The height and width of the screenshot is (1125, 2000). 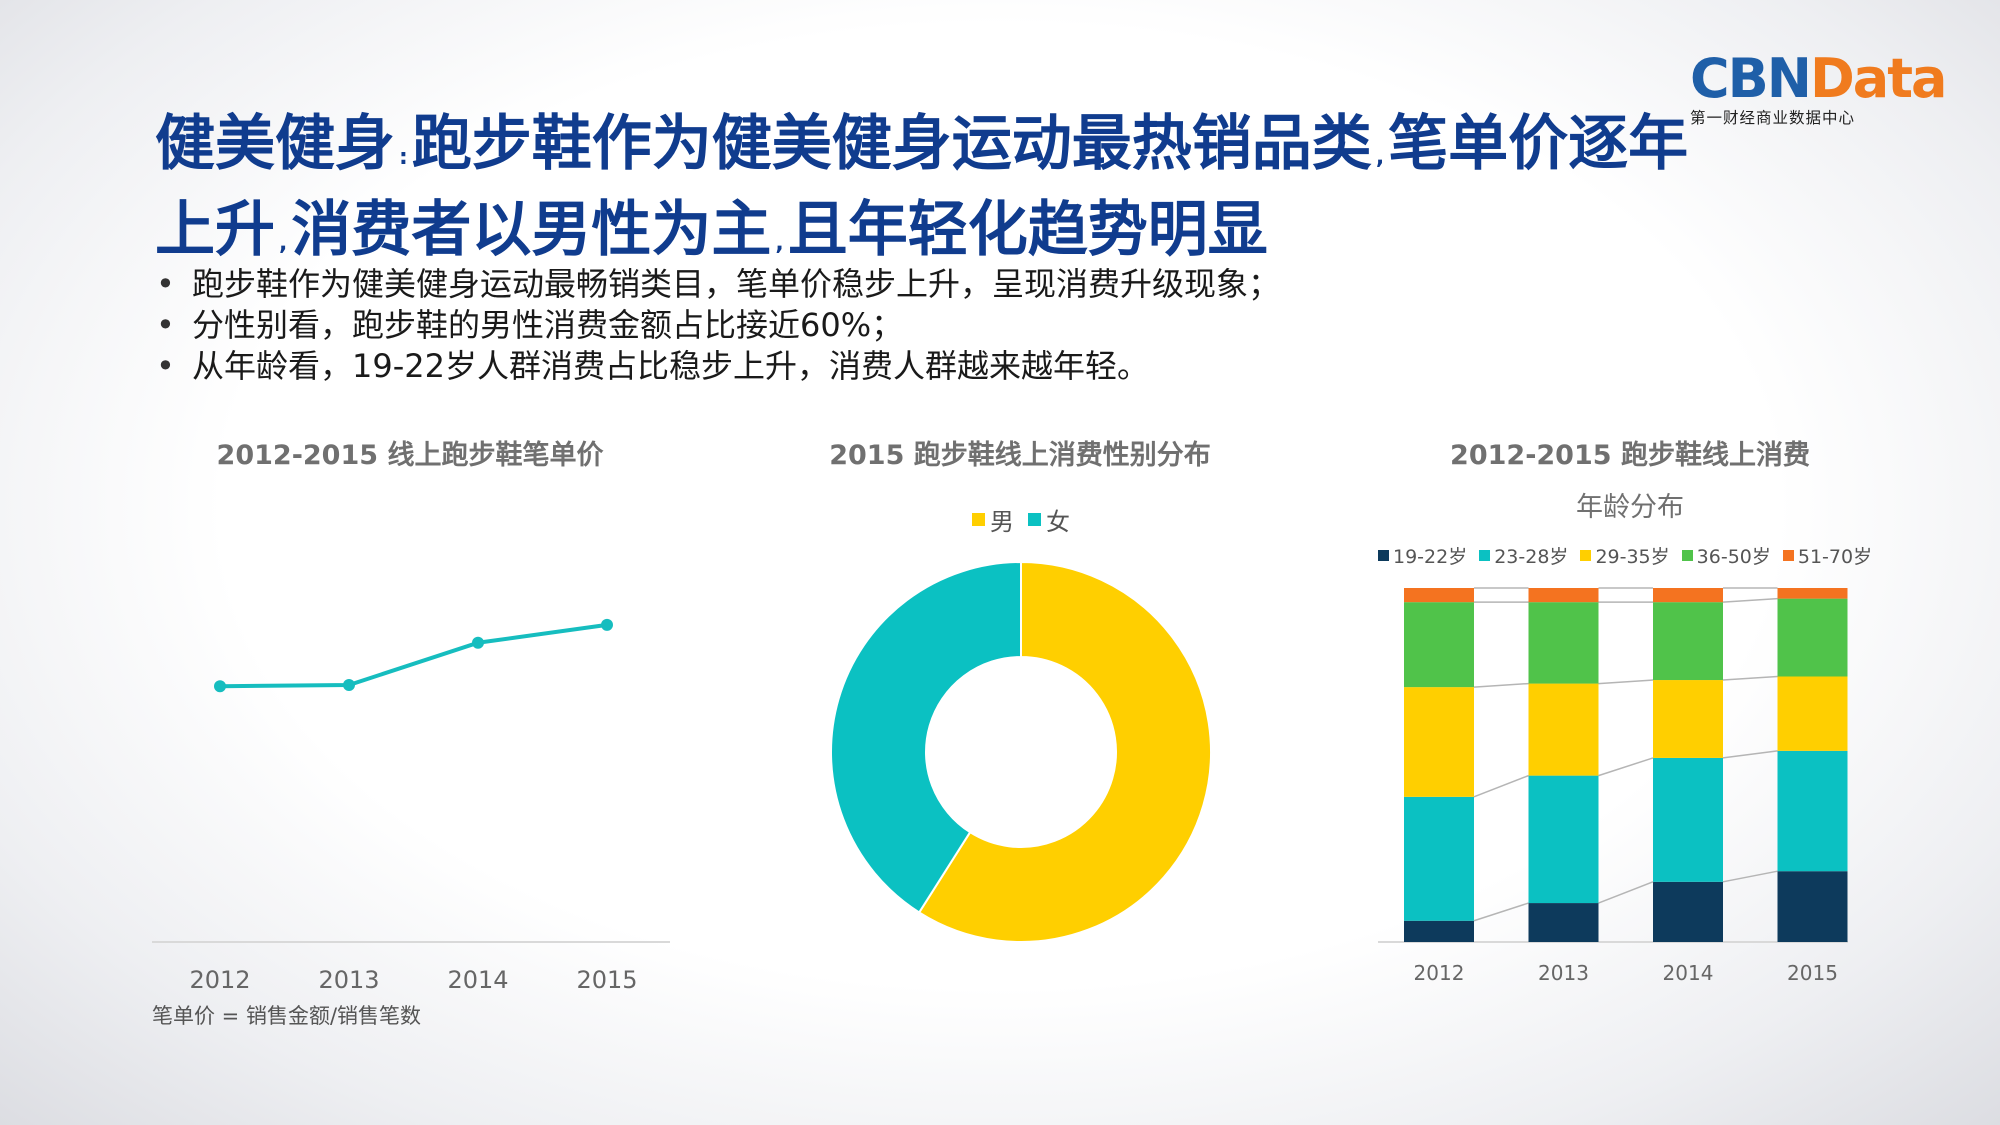 What do you see at coordinates (413, 655) in the screenshot?
I see `line-series` at bounding box center [413, 655].